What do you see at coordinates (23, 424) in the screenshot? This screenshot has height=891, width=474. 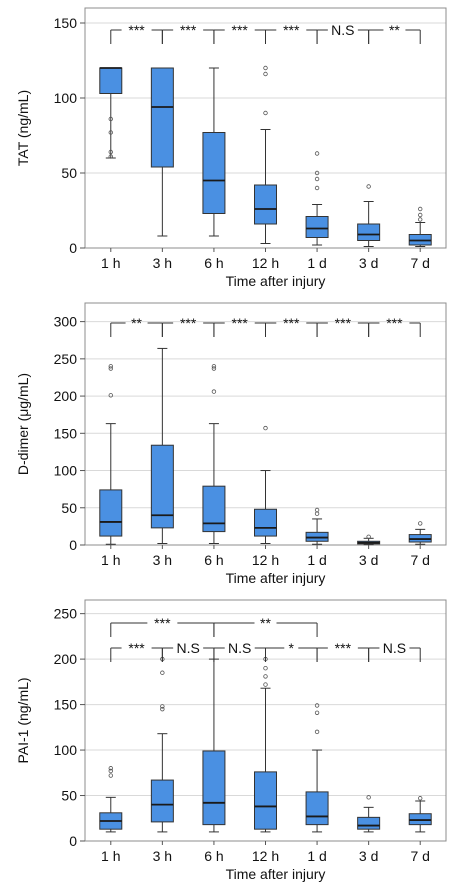 I see `y-axis-label: D-dimer (μg/mL)` at bounding box center [23, 424].